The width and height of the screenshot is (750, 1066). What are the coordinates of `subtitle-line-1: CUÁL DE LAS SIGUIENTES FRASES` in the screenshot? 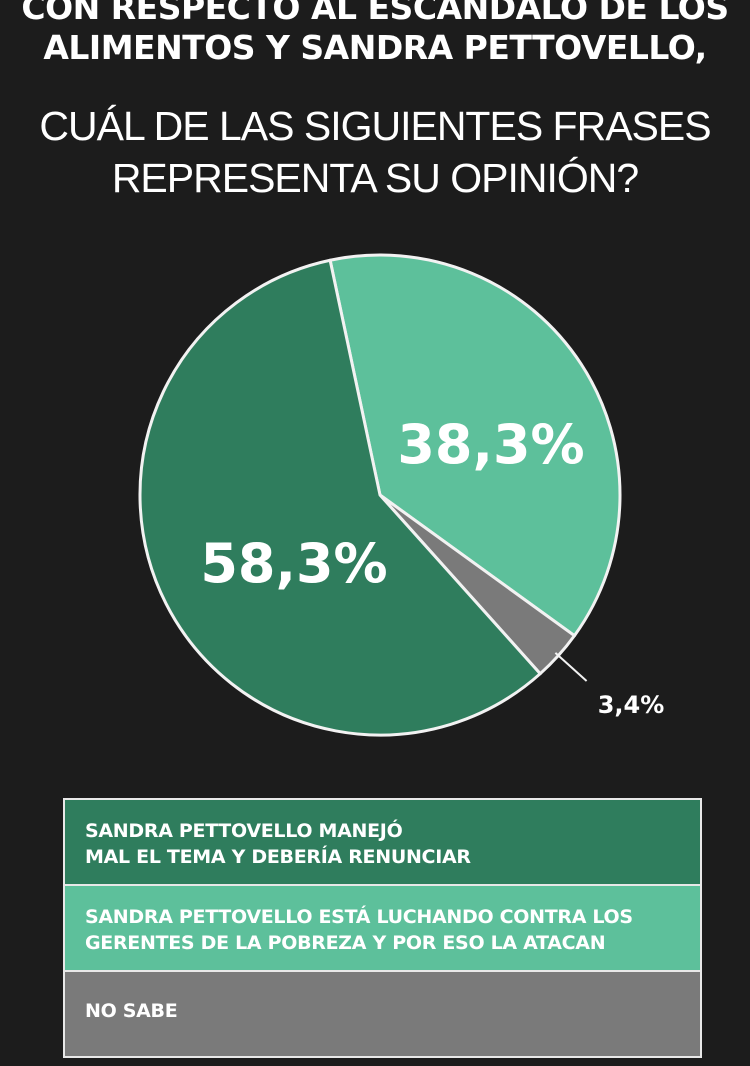 It's located at (375, 126).